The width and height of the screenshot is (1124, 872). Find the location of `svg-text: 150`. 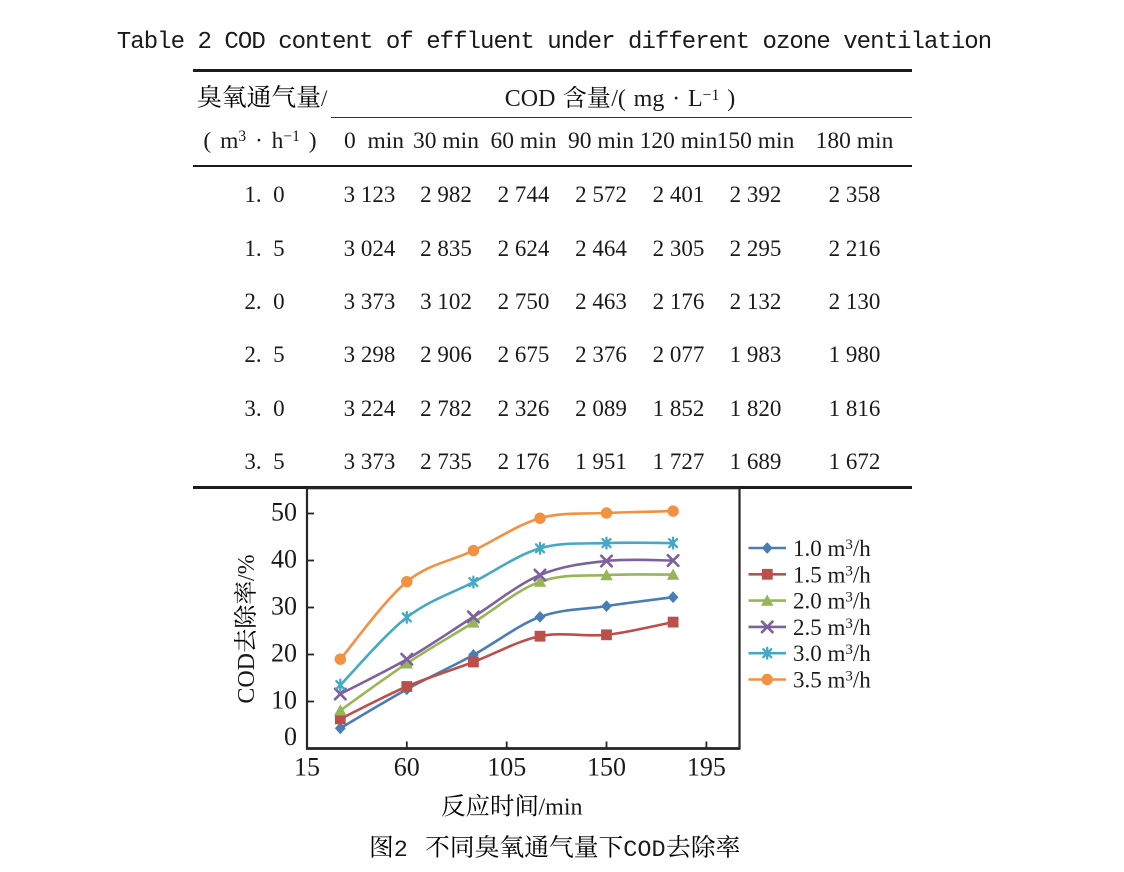

svg-text: 150 is located at coordinates (606, 767).